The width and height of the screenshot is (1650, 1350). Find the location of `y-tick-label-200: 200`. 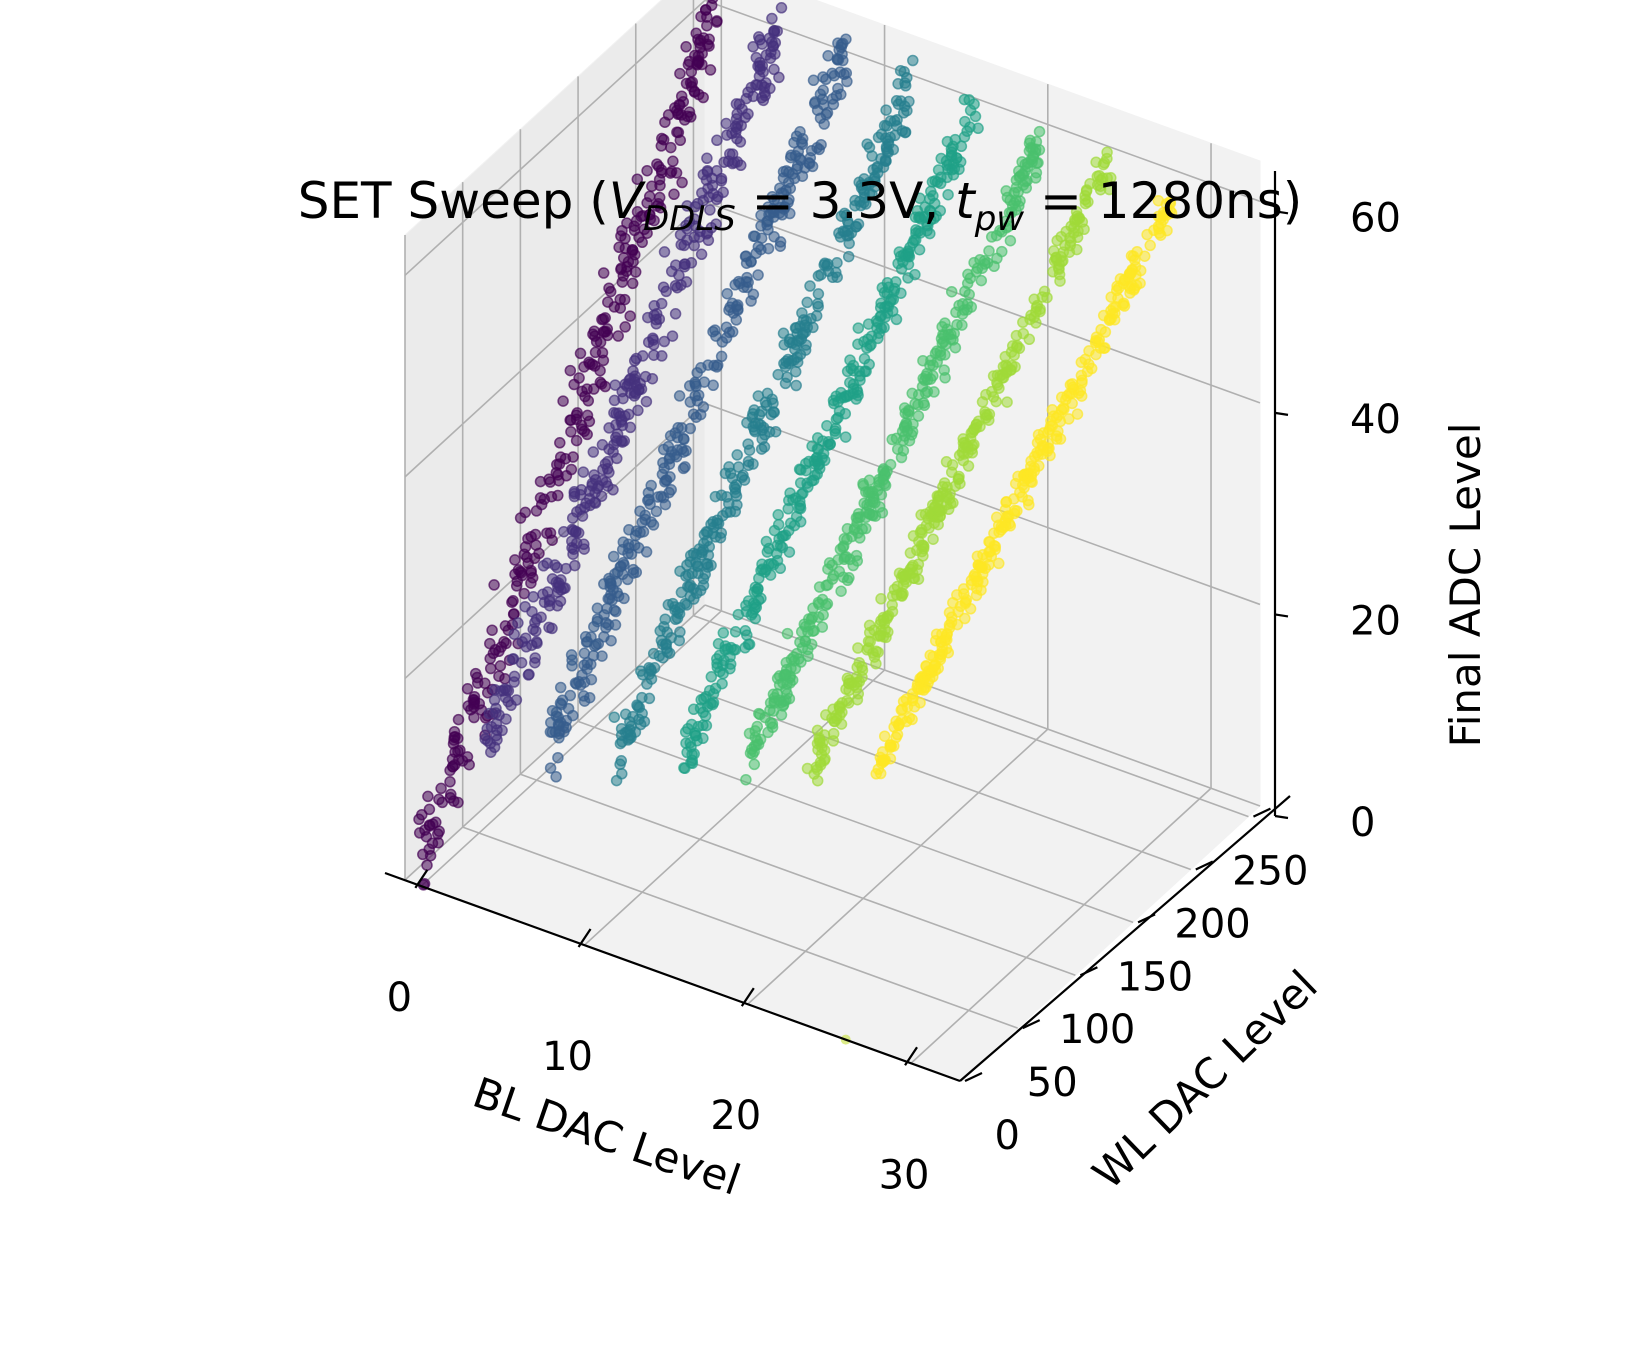

y-tick-label-200: 200 is located at coordinates (1212, 924).